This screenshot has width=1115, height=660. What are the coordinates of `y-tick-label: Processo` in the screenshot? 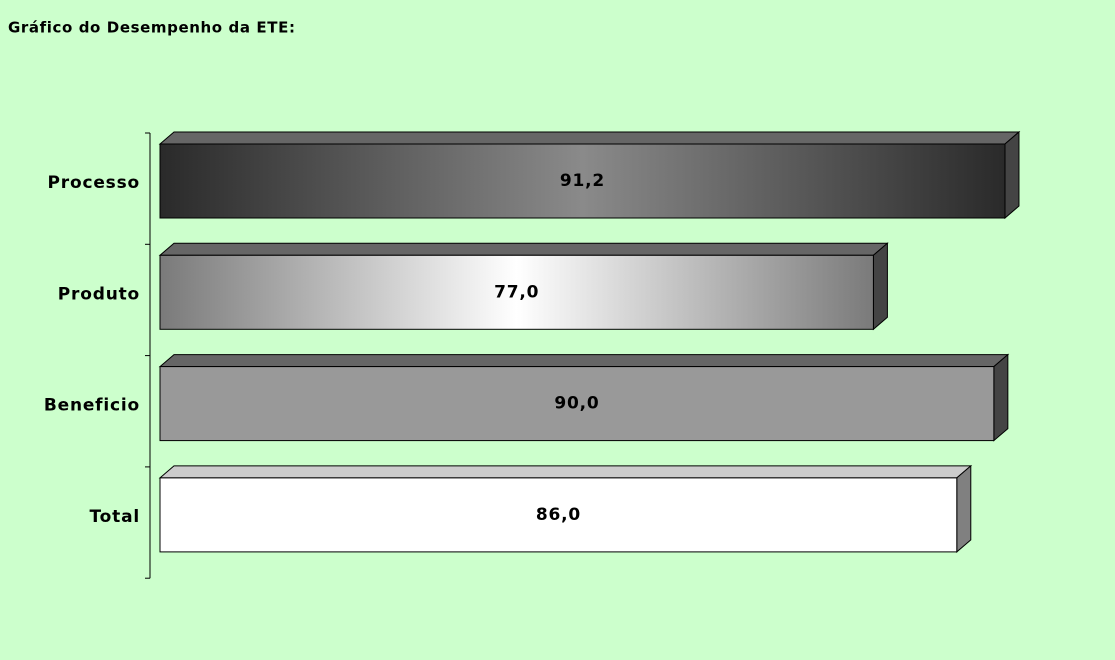 It's located at (94, 183).